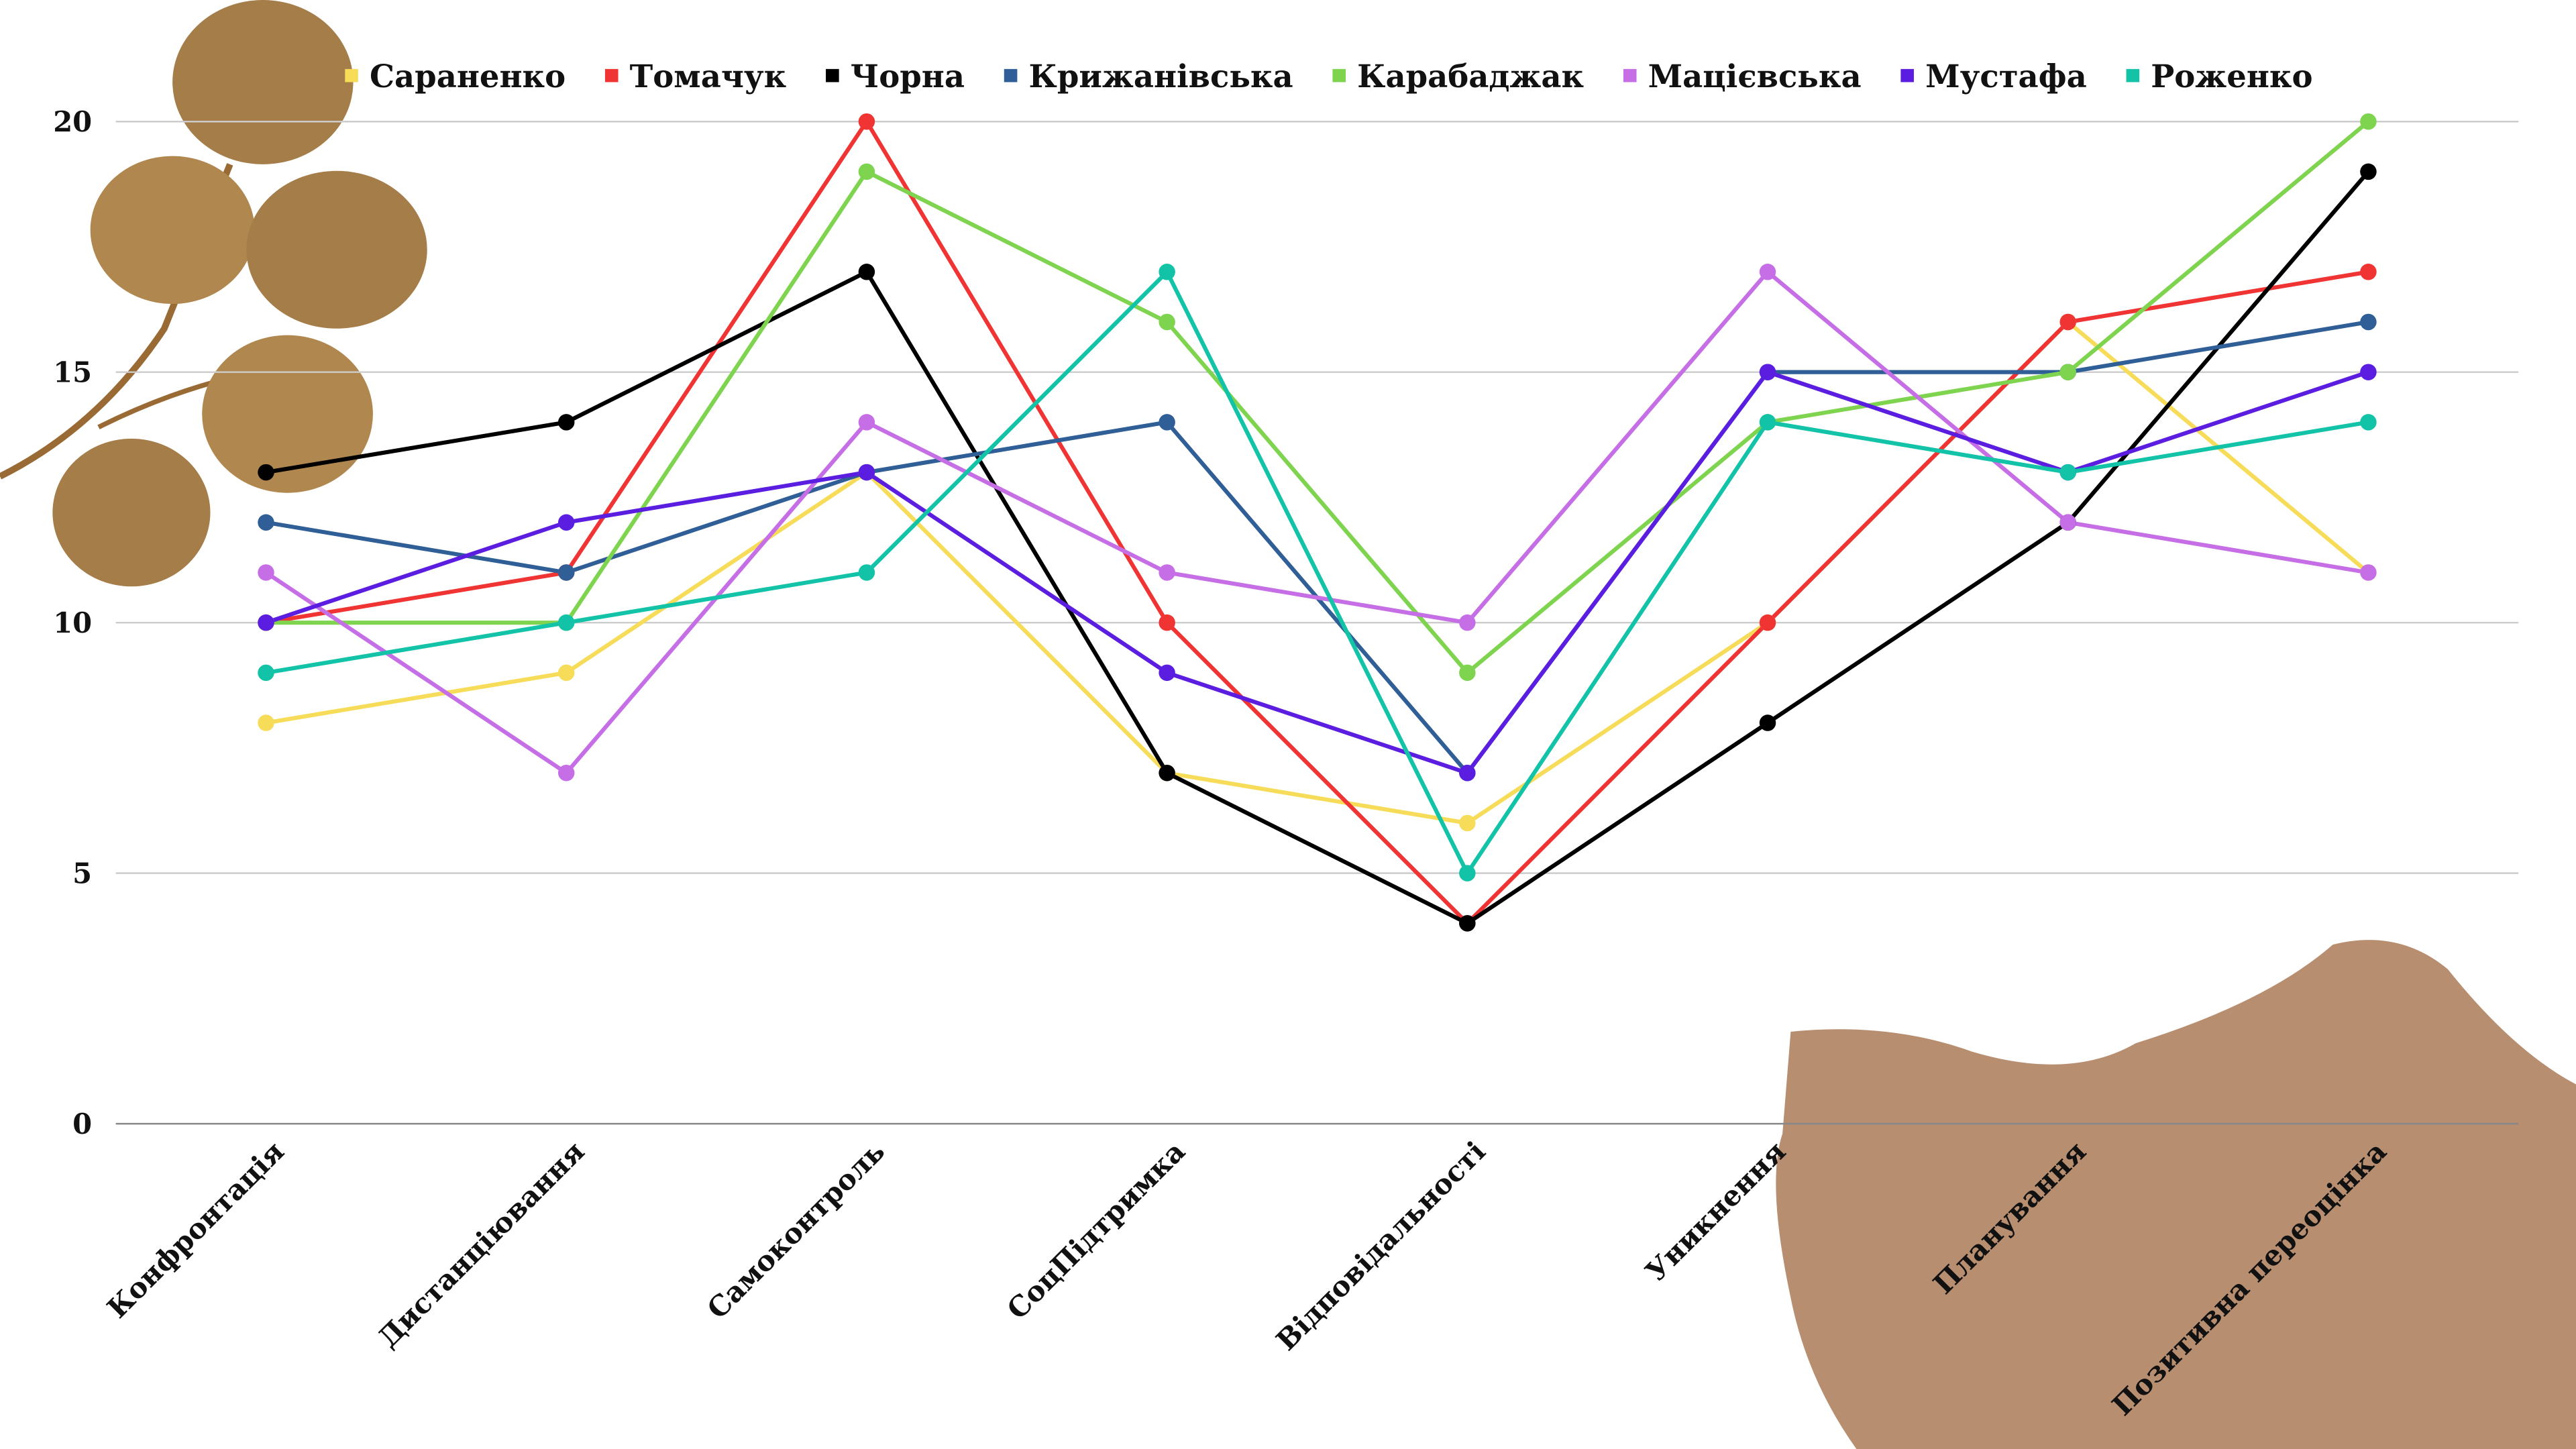  Describe the element at coordinates (72, 121) in the screenshot. I see `y-tick-label: 20` at that location.